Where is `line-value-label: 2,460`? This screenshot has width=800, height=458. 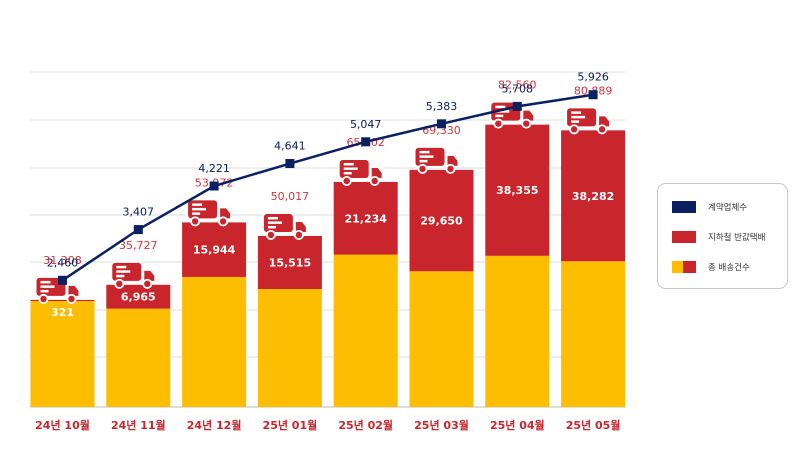 line-value-label: 2,460 is located at coordinates (63, 262).